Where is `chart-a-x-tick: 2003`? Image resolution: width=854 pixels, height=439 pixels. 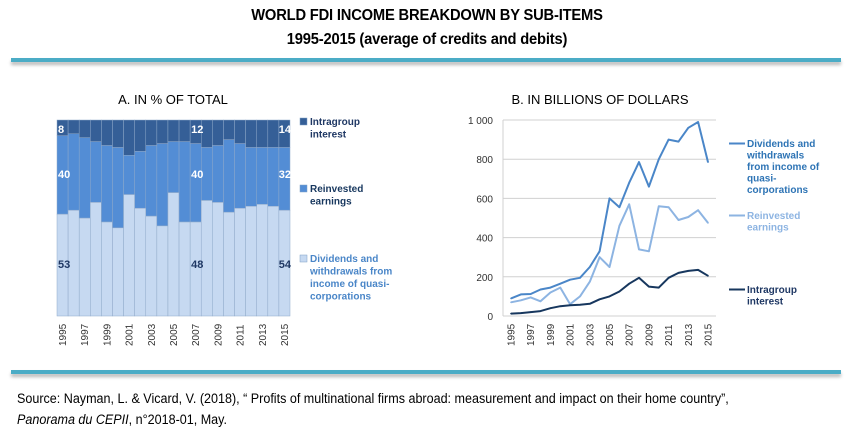 chart-a-x-tick: 2003 is located at coordinates (152, 334).